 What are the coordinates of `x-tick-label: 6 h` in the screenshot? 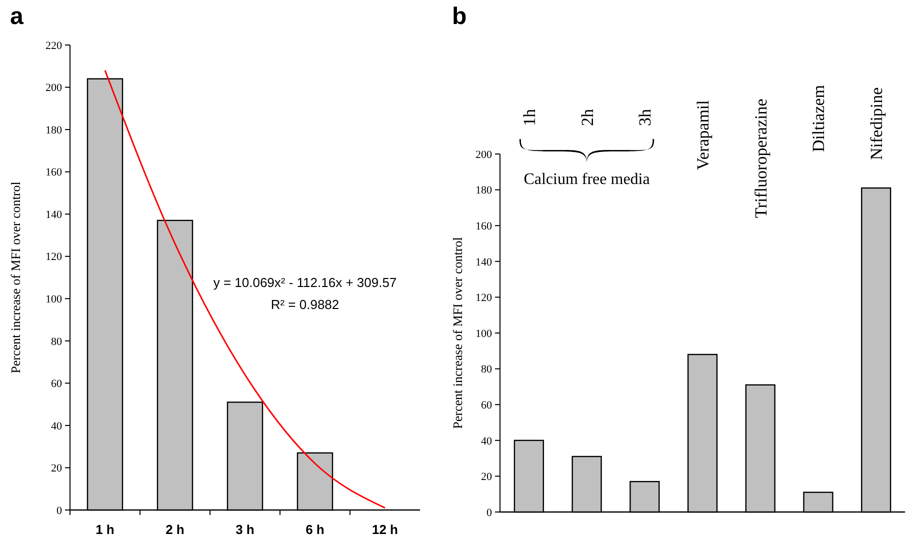 It's located at (315, 529).